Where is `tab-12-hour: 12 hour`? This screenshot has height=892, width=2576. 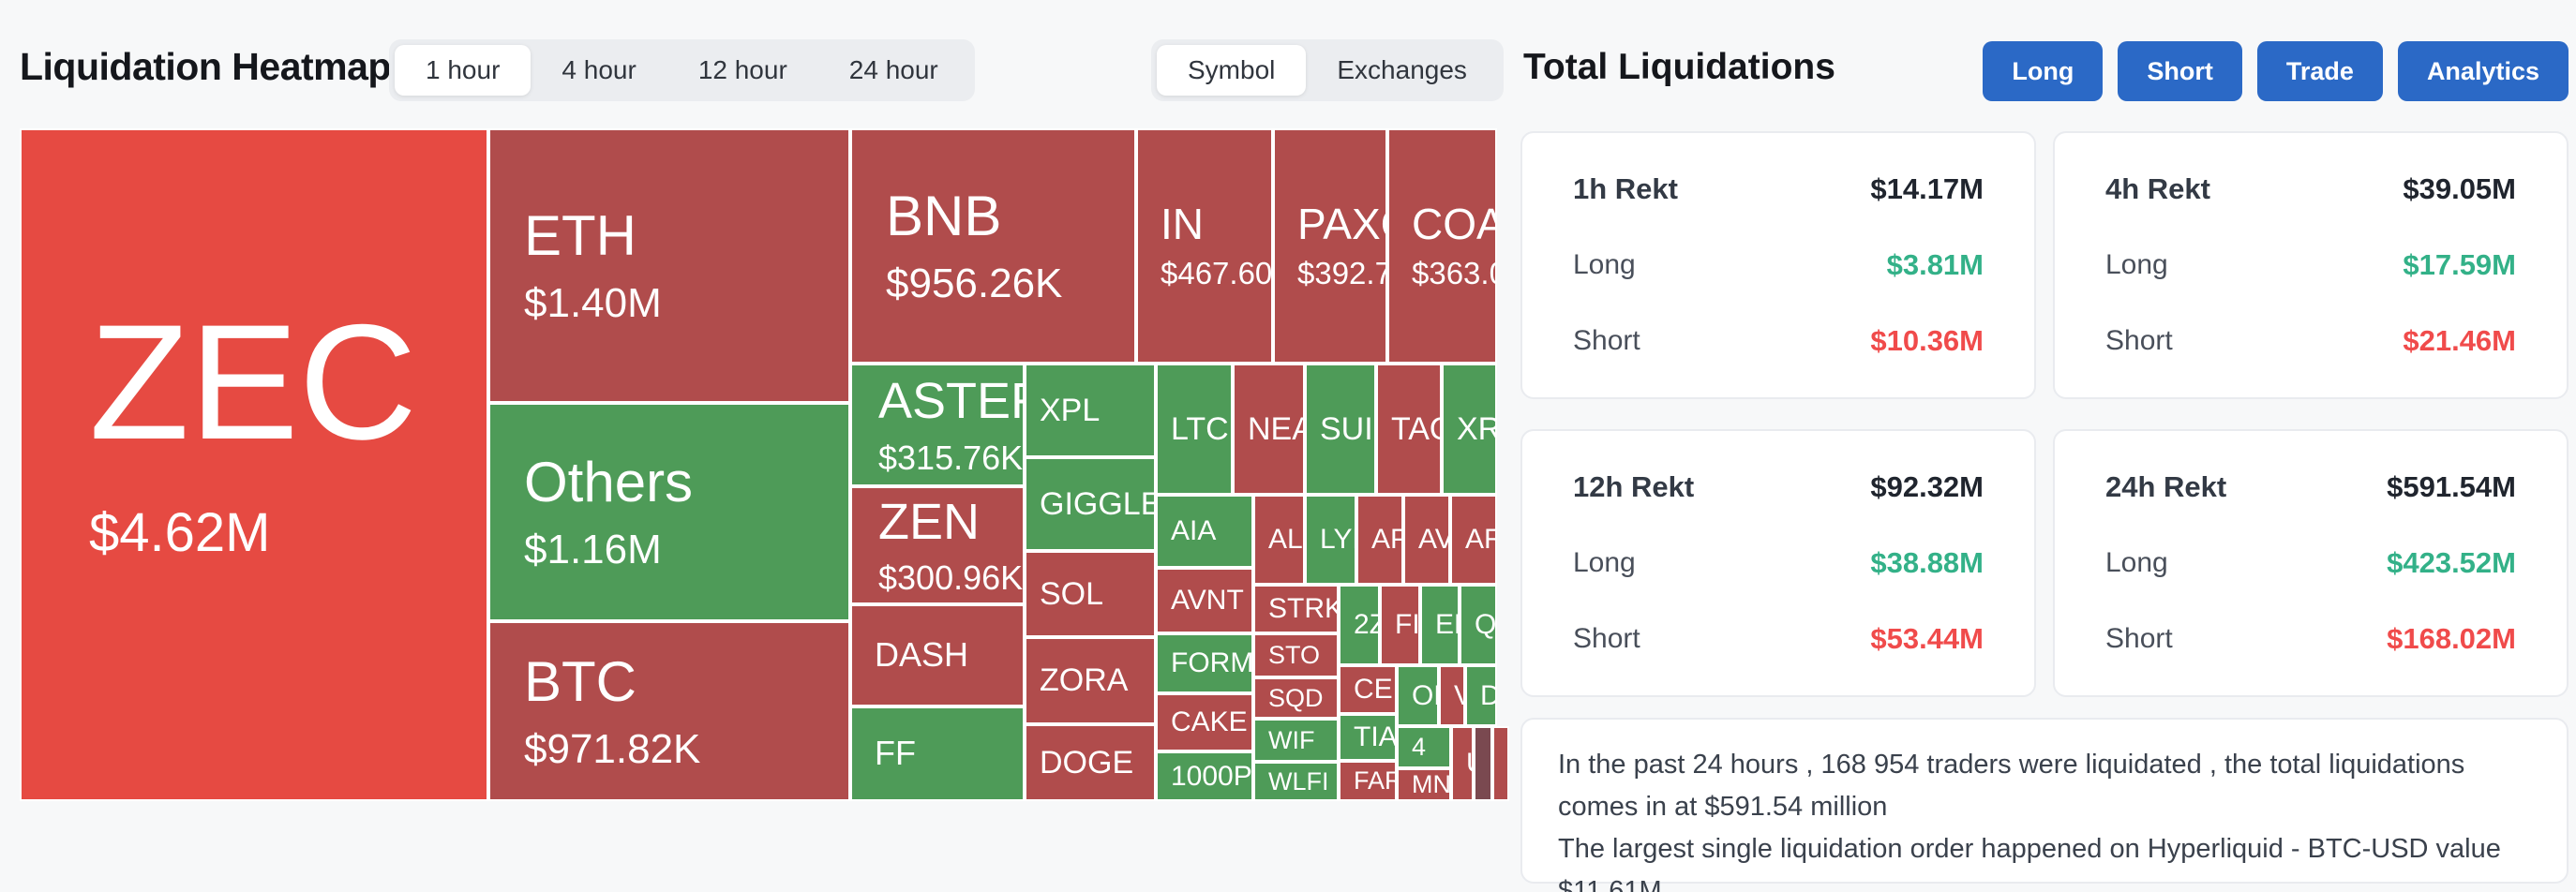
tab-12-hour: 12 hour is located at coordinates (742, 69).